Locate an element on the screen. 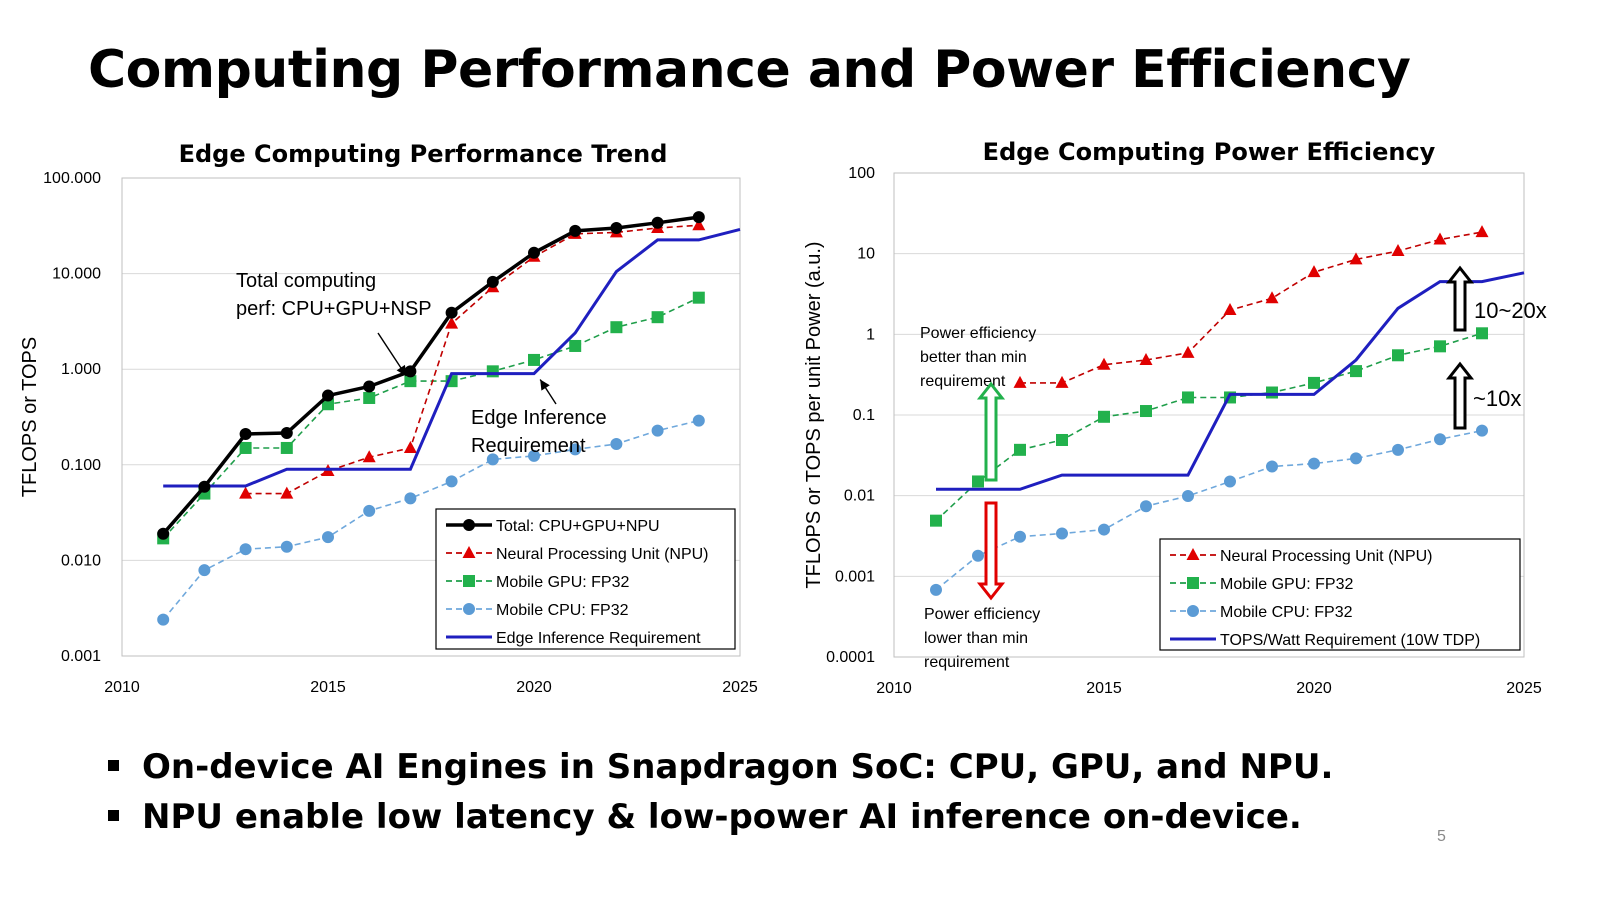 The height and width of the screenshot is (900, 1600). c0-series-gpu-line is located at coordinates (431, 417).